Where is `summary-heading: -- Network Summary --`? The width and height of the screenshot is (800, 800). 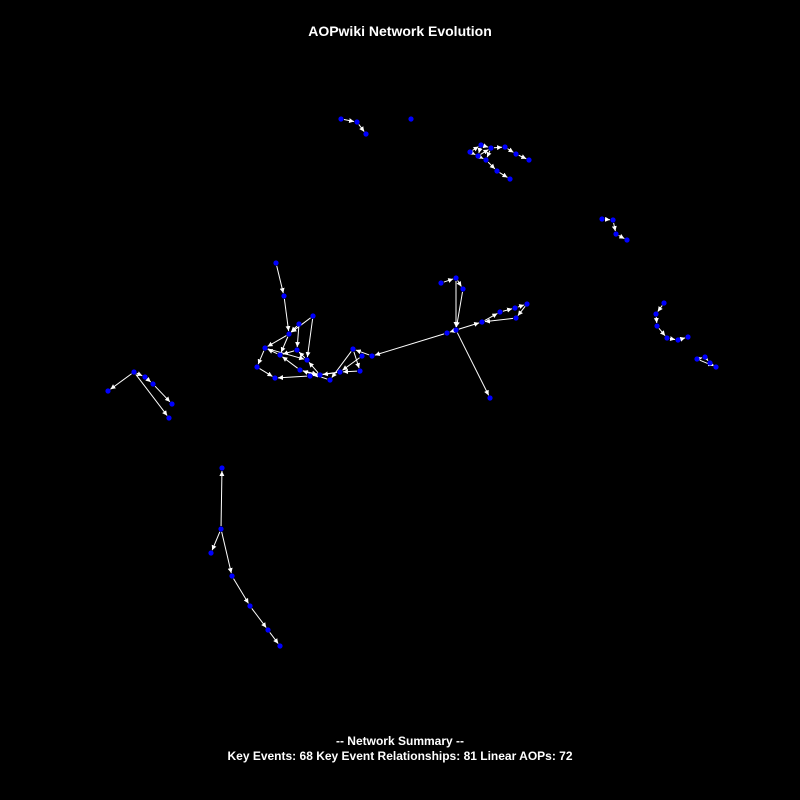
summary-heading: -- Network Summary -- is located at coordinates (400, 741).